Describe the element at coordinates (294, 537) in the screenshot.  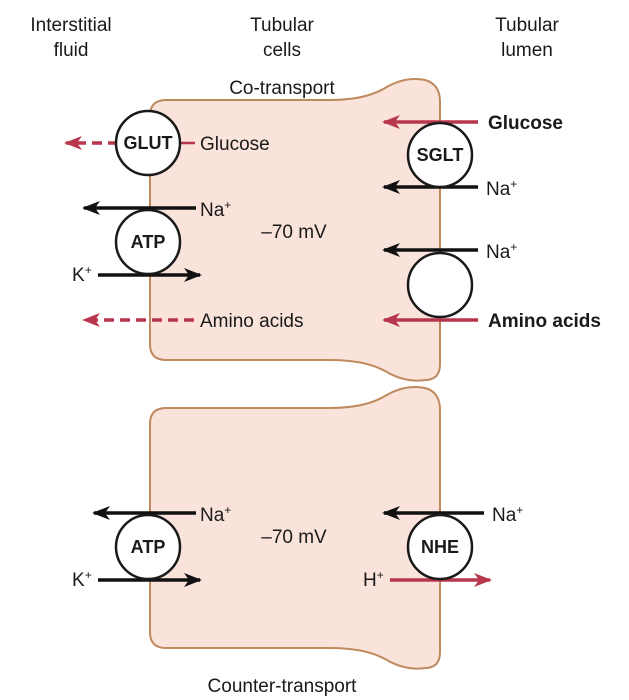
I see `bottom-membrane-potential: –70 mV` at that location.